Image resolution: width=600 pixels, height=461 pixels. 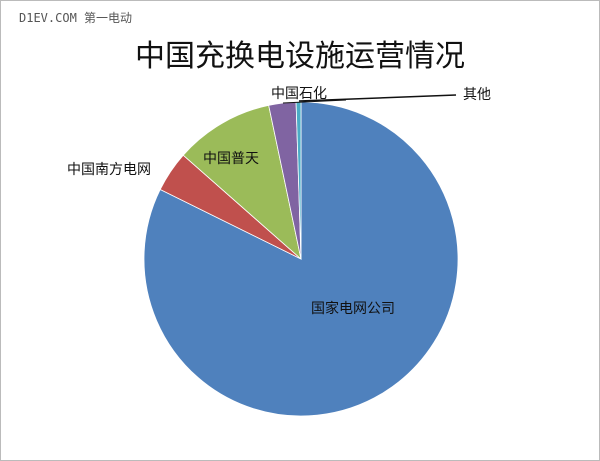 I want to click on label-sinopec: 中国石化, so click(x=299, y=94).